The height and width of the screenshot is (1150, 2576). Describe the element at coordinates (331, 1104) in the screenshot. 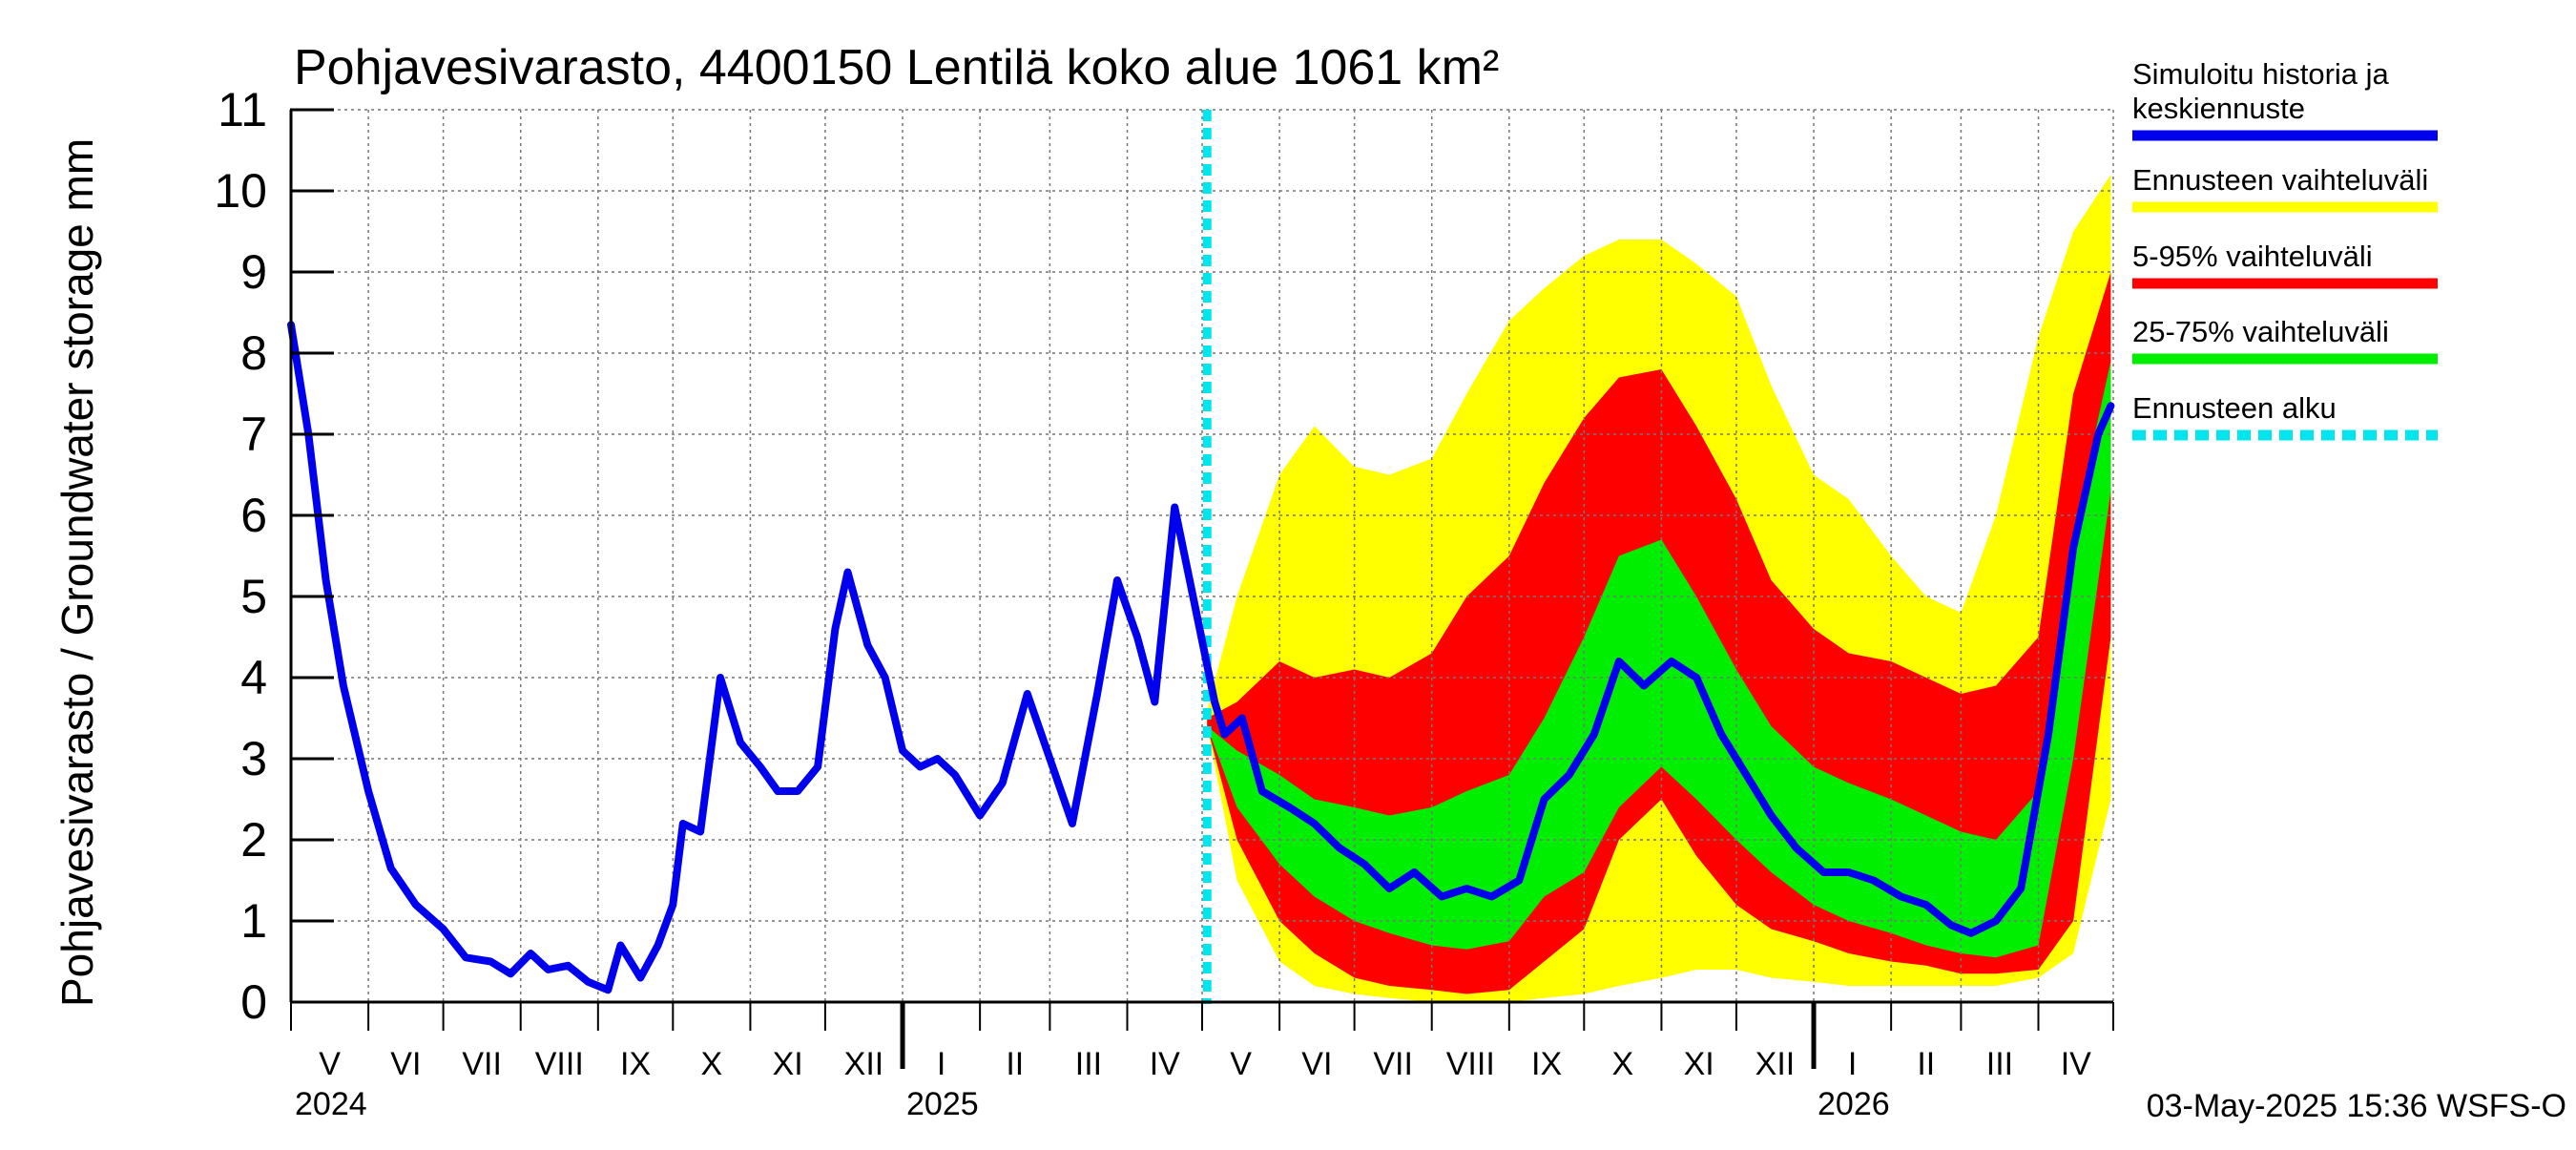

I see `year-label: 2024` at that location.